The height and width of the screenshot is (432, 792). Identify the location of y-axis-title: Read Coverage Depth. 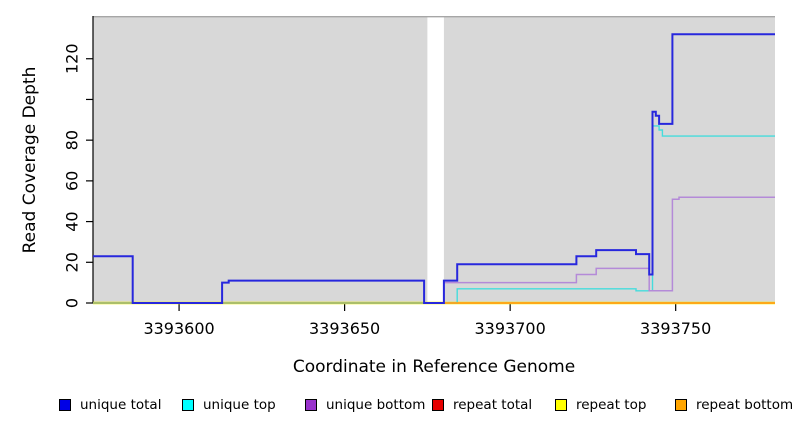
(30, 160).